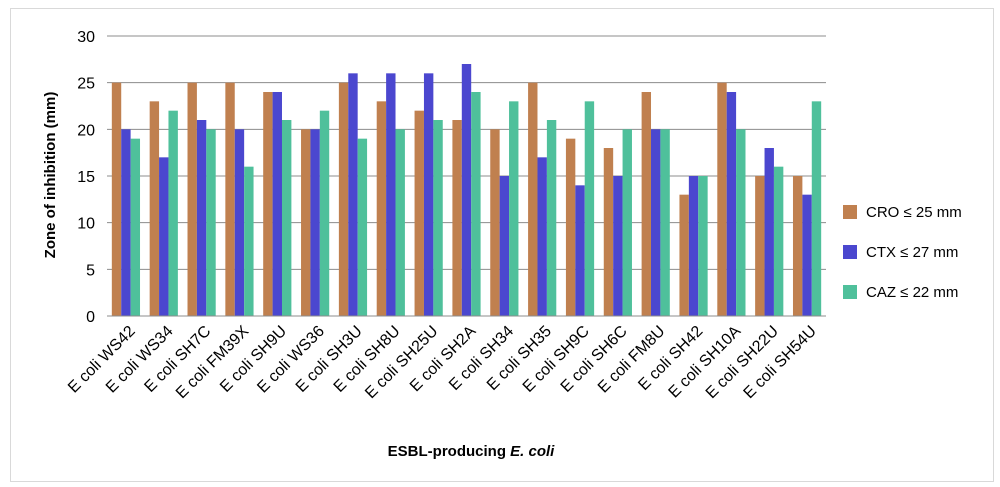  I want to click on y-tick-label: 10, so click(86, 224).